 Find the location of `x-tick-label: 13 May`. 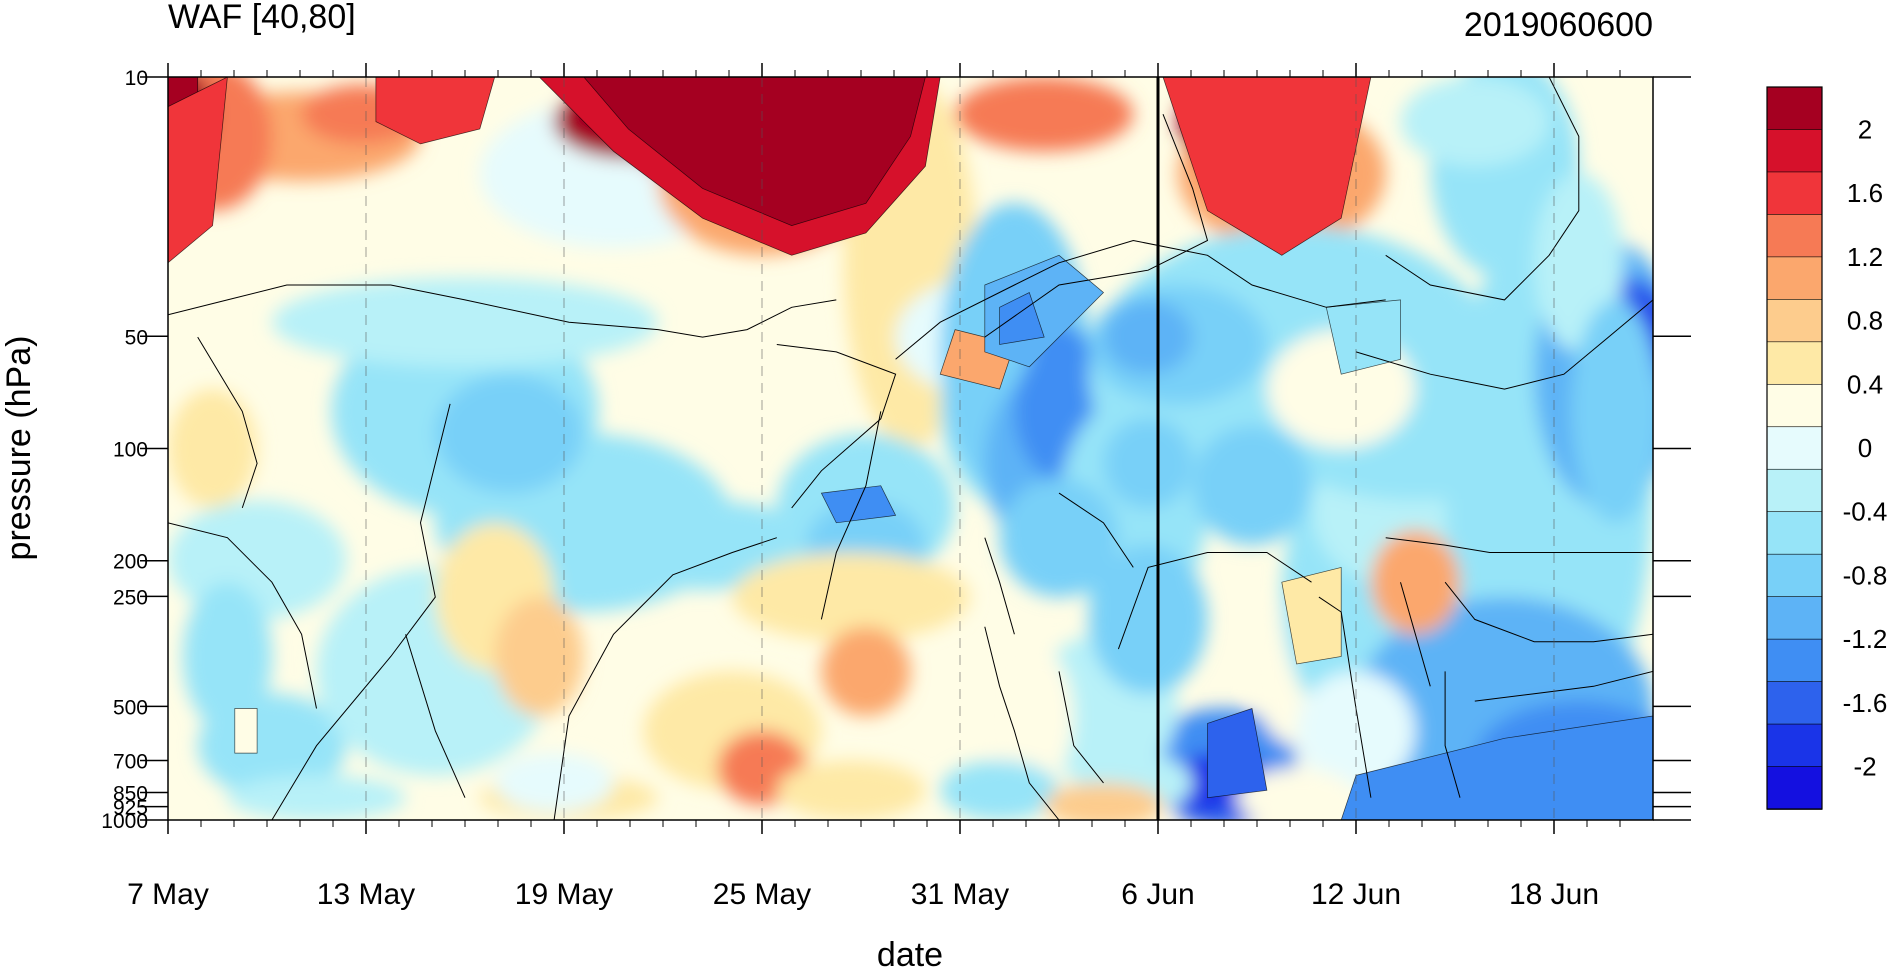

x-tick-label: 13 May is located at coordinates (366, 894).